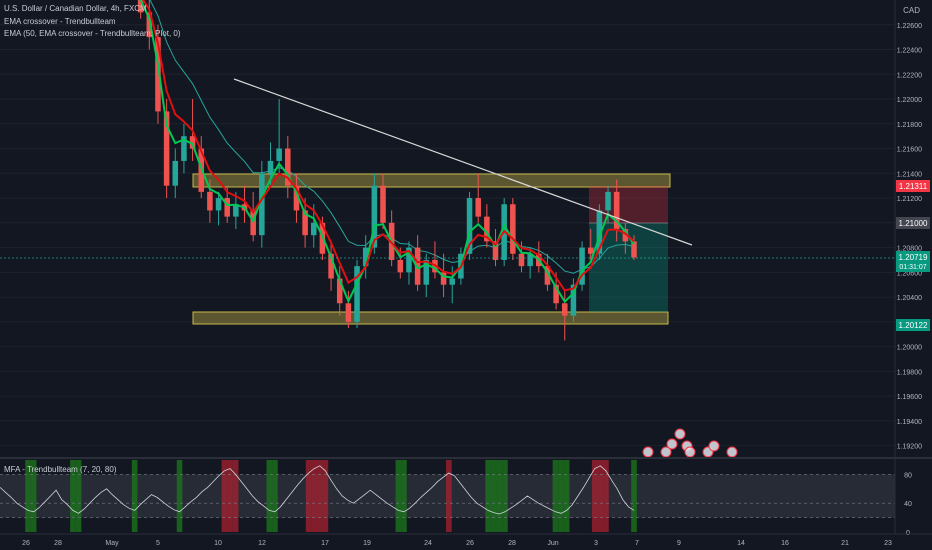 This screenshot has height=550, width=932. Describe the element at coordinates (75, 8) in the screenshot. I see `symbol-legend: U.S. Dollar / Canadian Dollar, 4h, FXCM` at that location.